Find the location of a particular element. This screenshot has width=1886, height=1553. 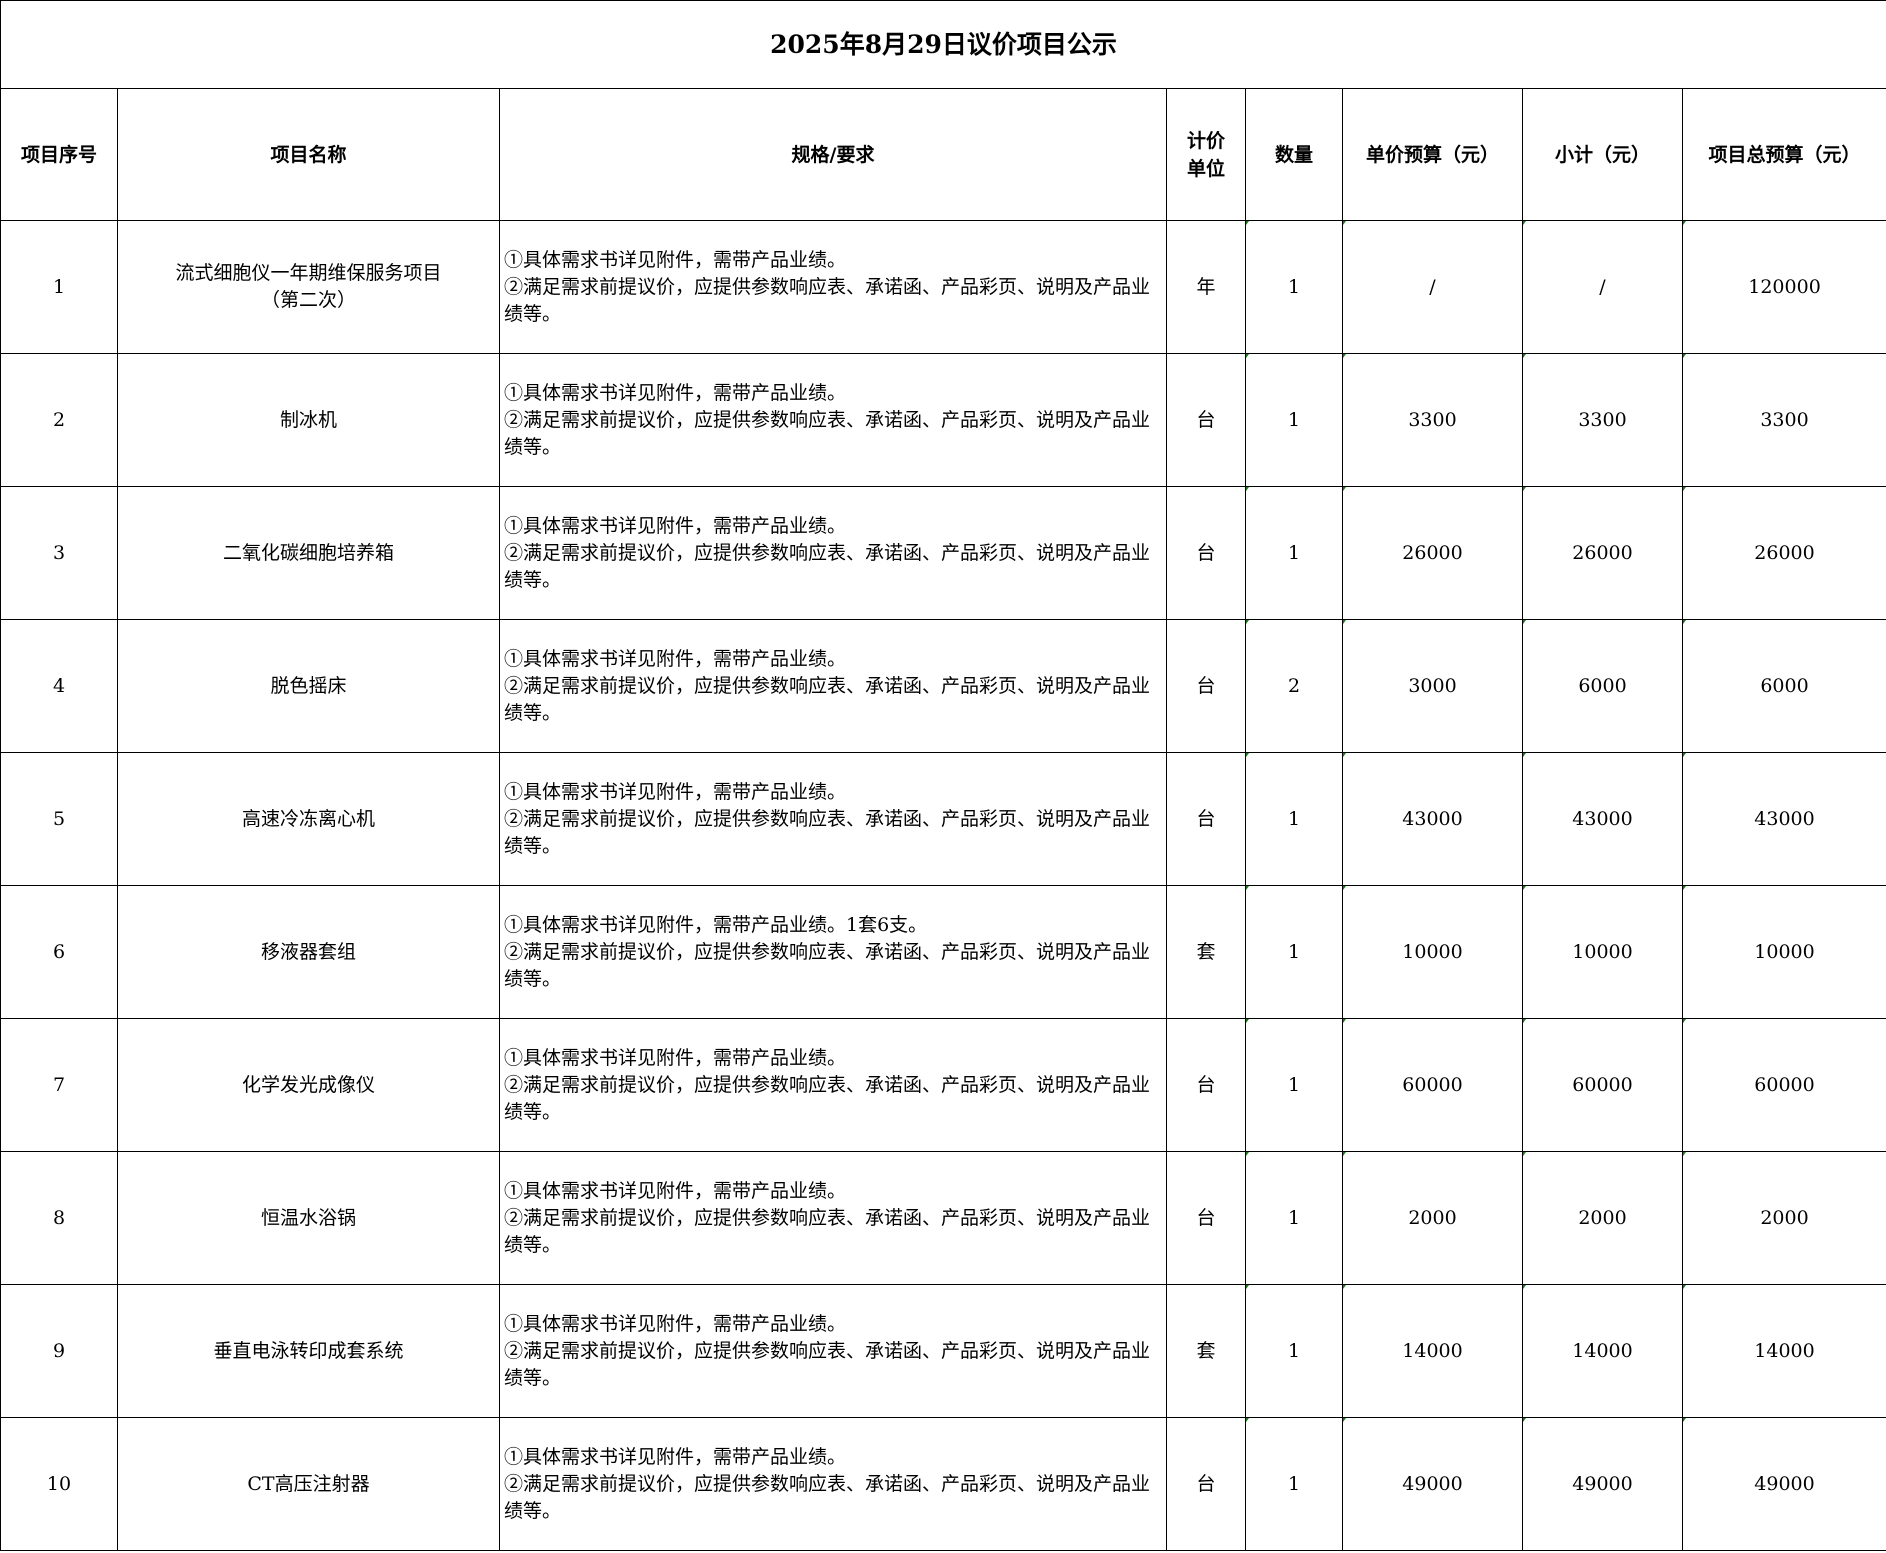

cell-subtotal: / is located at coordinates (1602, 287).